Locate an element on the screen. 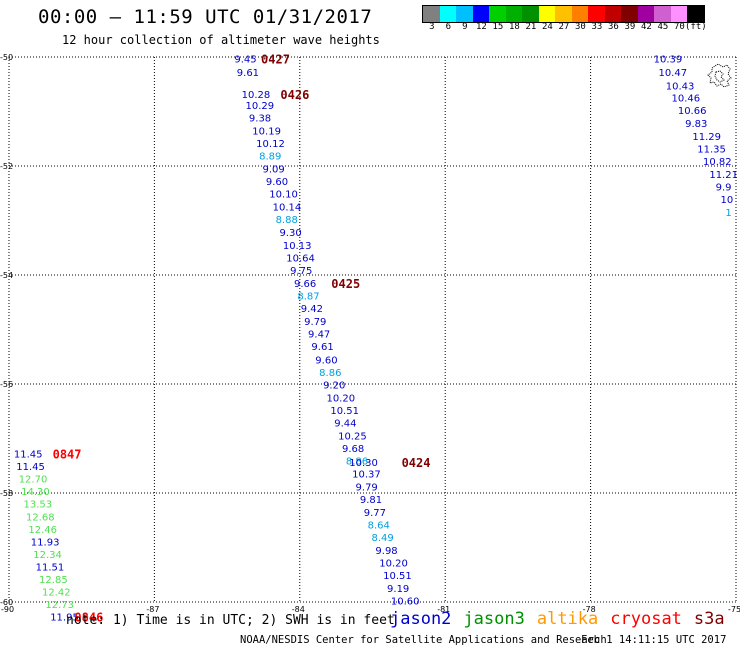 The width and height of the screenshot is (740, 650). color-scale-label: 42 is located at coordinates (646, 27).